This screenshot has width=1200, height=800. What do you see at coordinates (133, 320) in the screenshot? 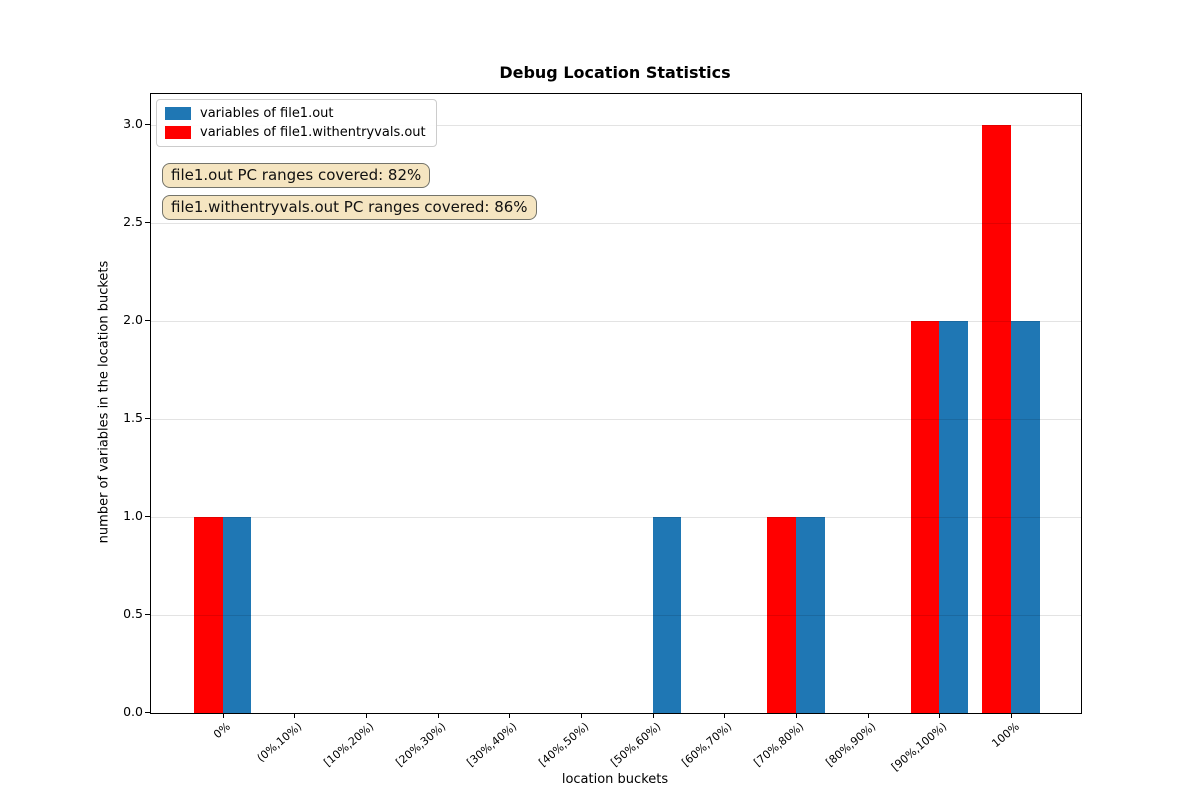
I see `y-tick-label-2: 2.0` at bounding box center [133, 320].